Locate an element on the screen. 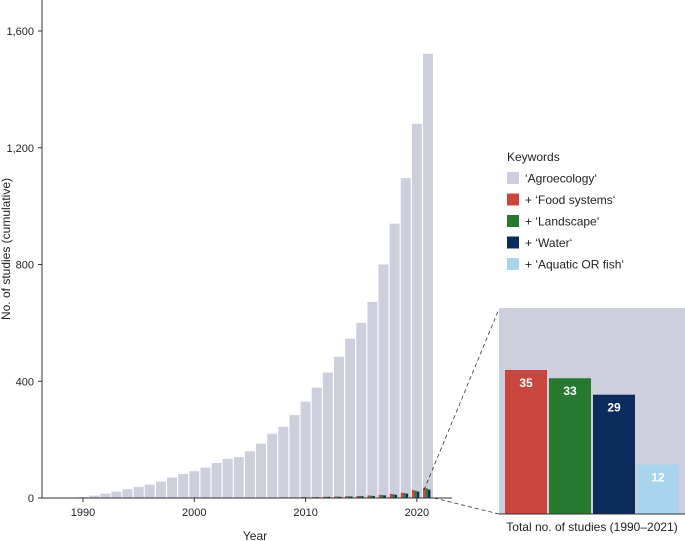 The width and height of the screenshot is (685, 541). bar-keyword-4-2021 is located at coordinates (431, 496).